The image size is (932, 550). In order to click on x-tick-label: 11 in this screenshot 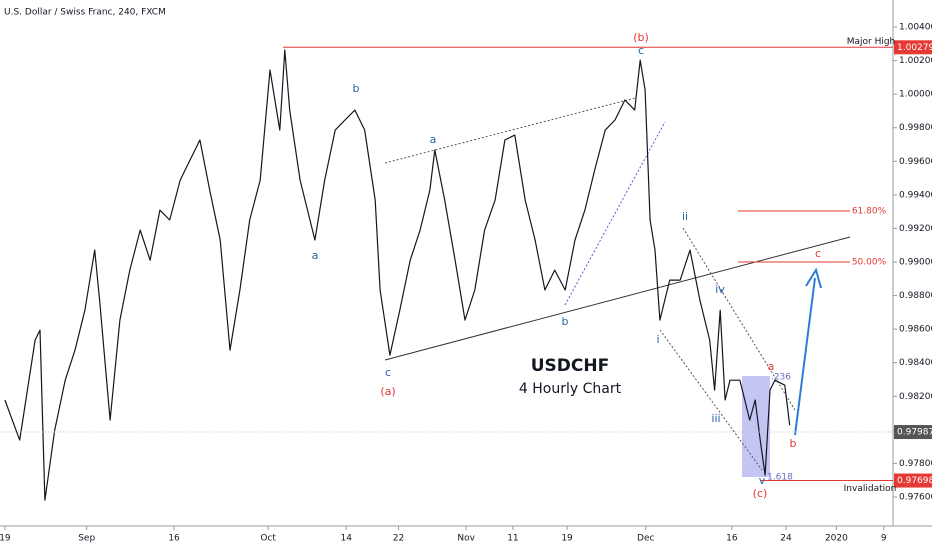, I will do `click(512, 539)`.